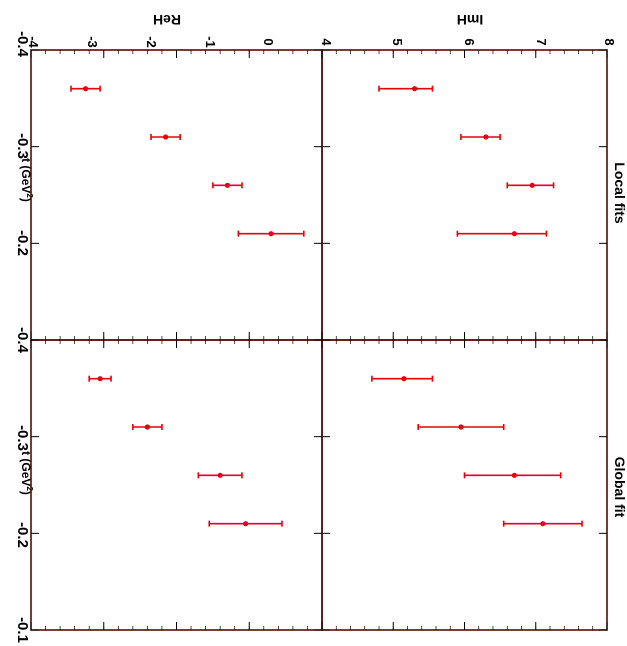 The height and width of the screenshot is (646, 627). What do you see at coordinates (167, 20) in the screenshot?
I see `reh-axis-label: ReH` at bounding box center [167, 20].